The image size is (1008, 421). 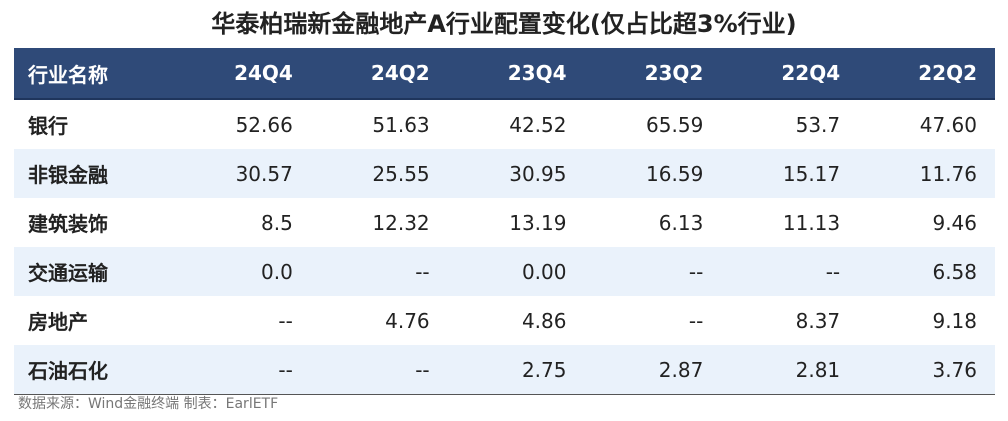 What do you see at coordinates (242, 271) in the screenshot?
I see `table-cell: 0.0` at bounding box center [242, 271].